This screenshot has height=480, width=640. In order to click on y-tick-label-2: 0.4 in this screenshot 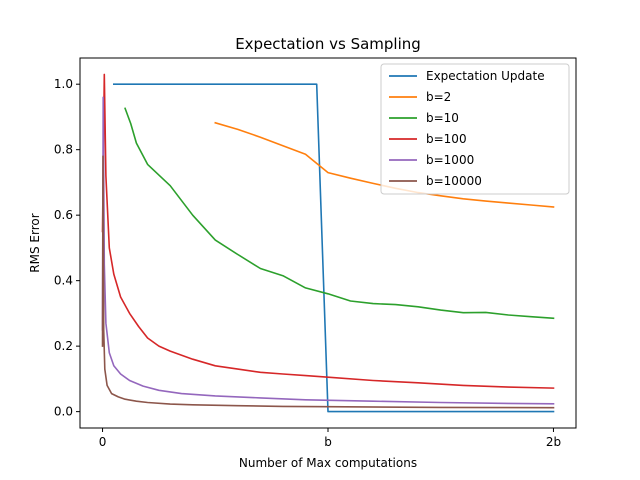, I will do `click(63, 281)`.